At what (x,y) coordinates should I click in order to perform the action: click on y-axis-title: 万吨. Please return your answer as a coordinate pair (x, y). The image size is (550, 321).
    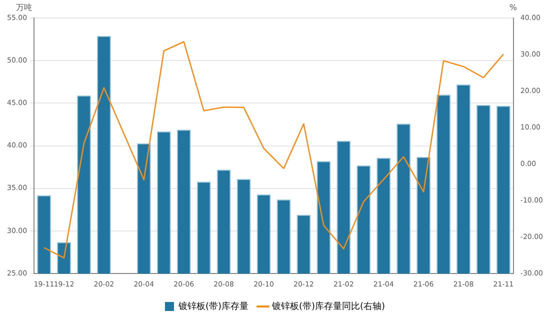
    Looking at the image, I should click on (24, 7).